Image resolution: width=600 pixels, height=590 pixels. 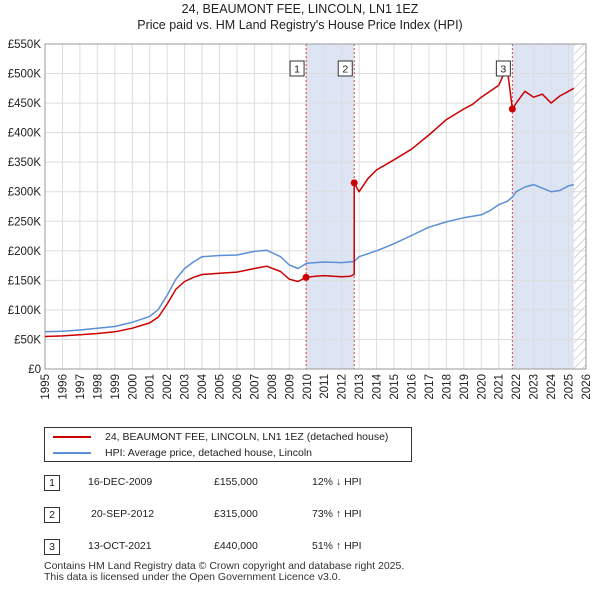 What do you see at coordinates (500, 387) in the screenshot?
I see `x-tick-label: 2021` at bounding box center [500, 387].